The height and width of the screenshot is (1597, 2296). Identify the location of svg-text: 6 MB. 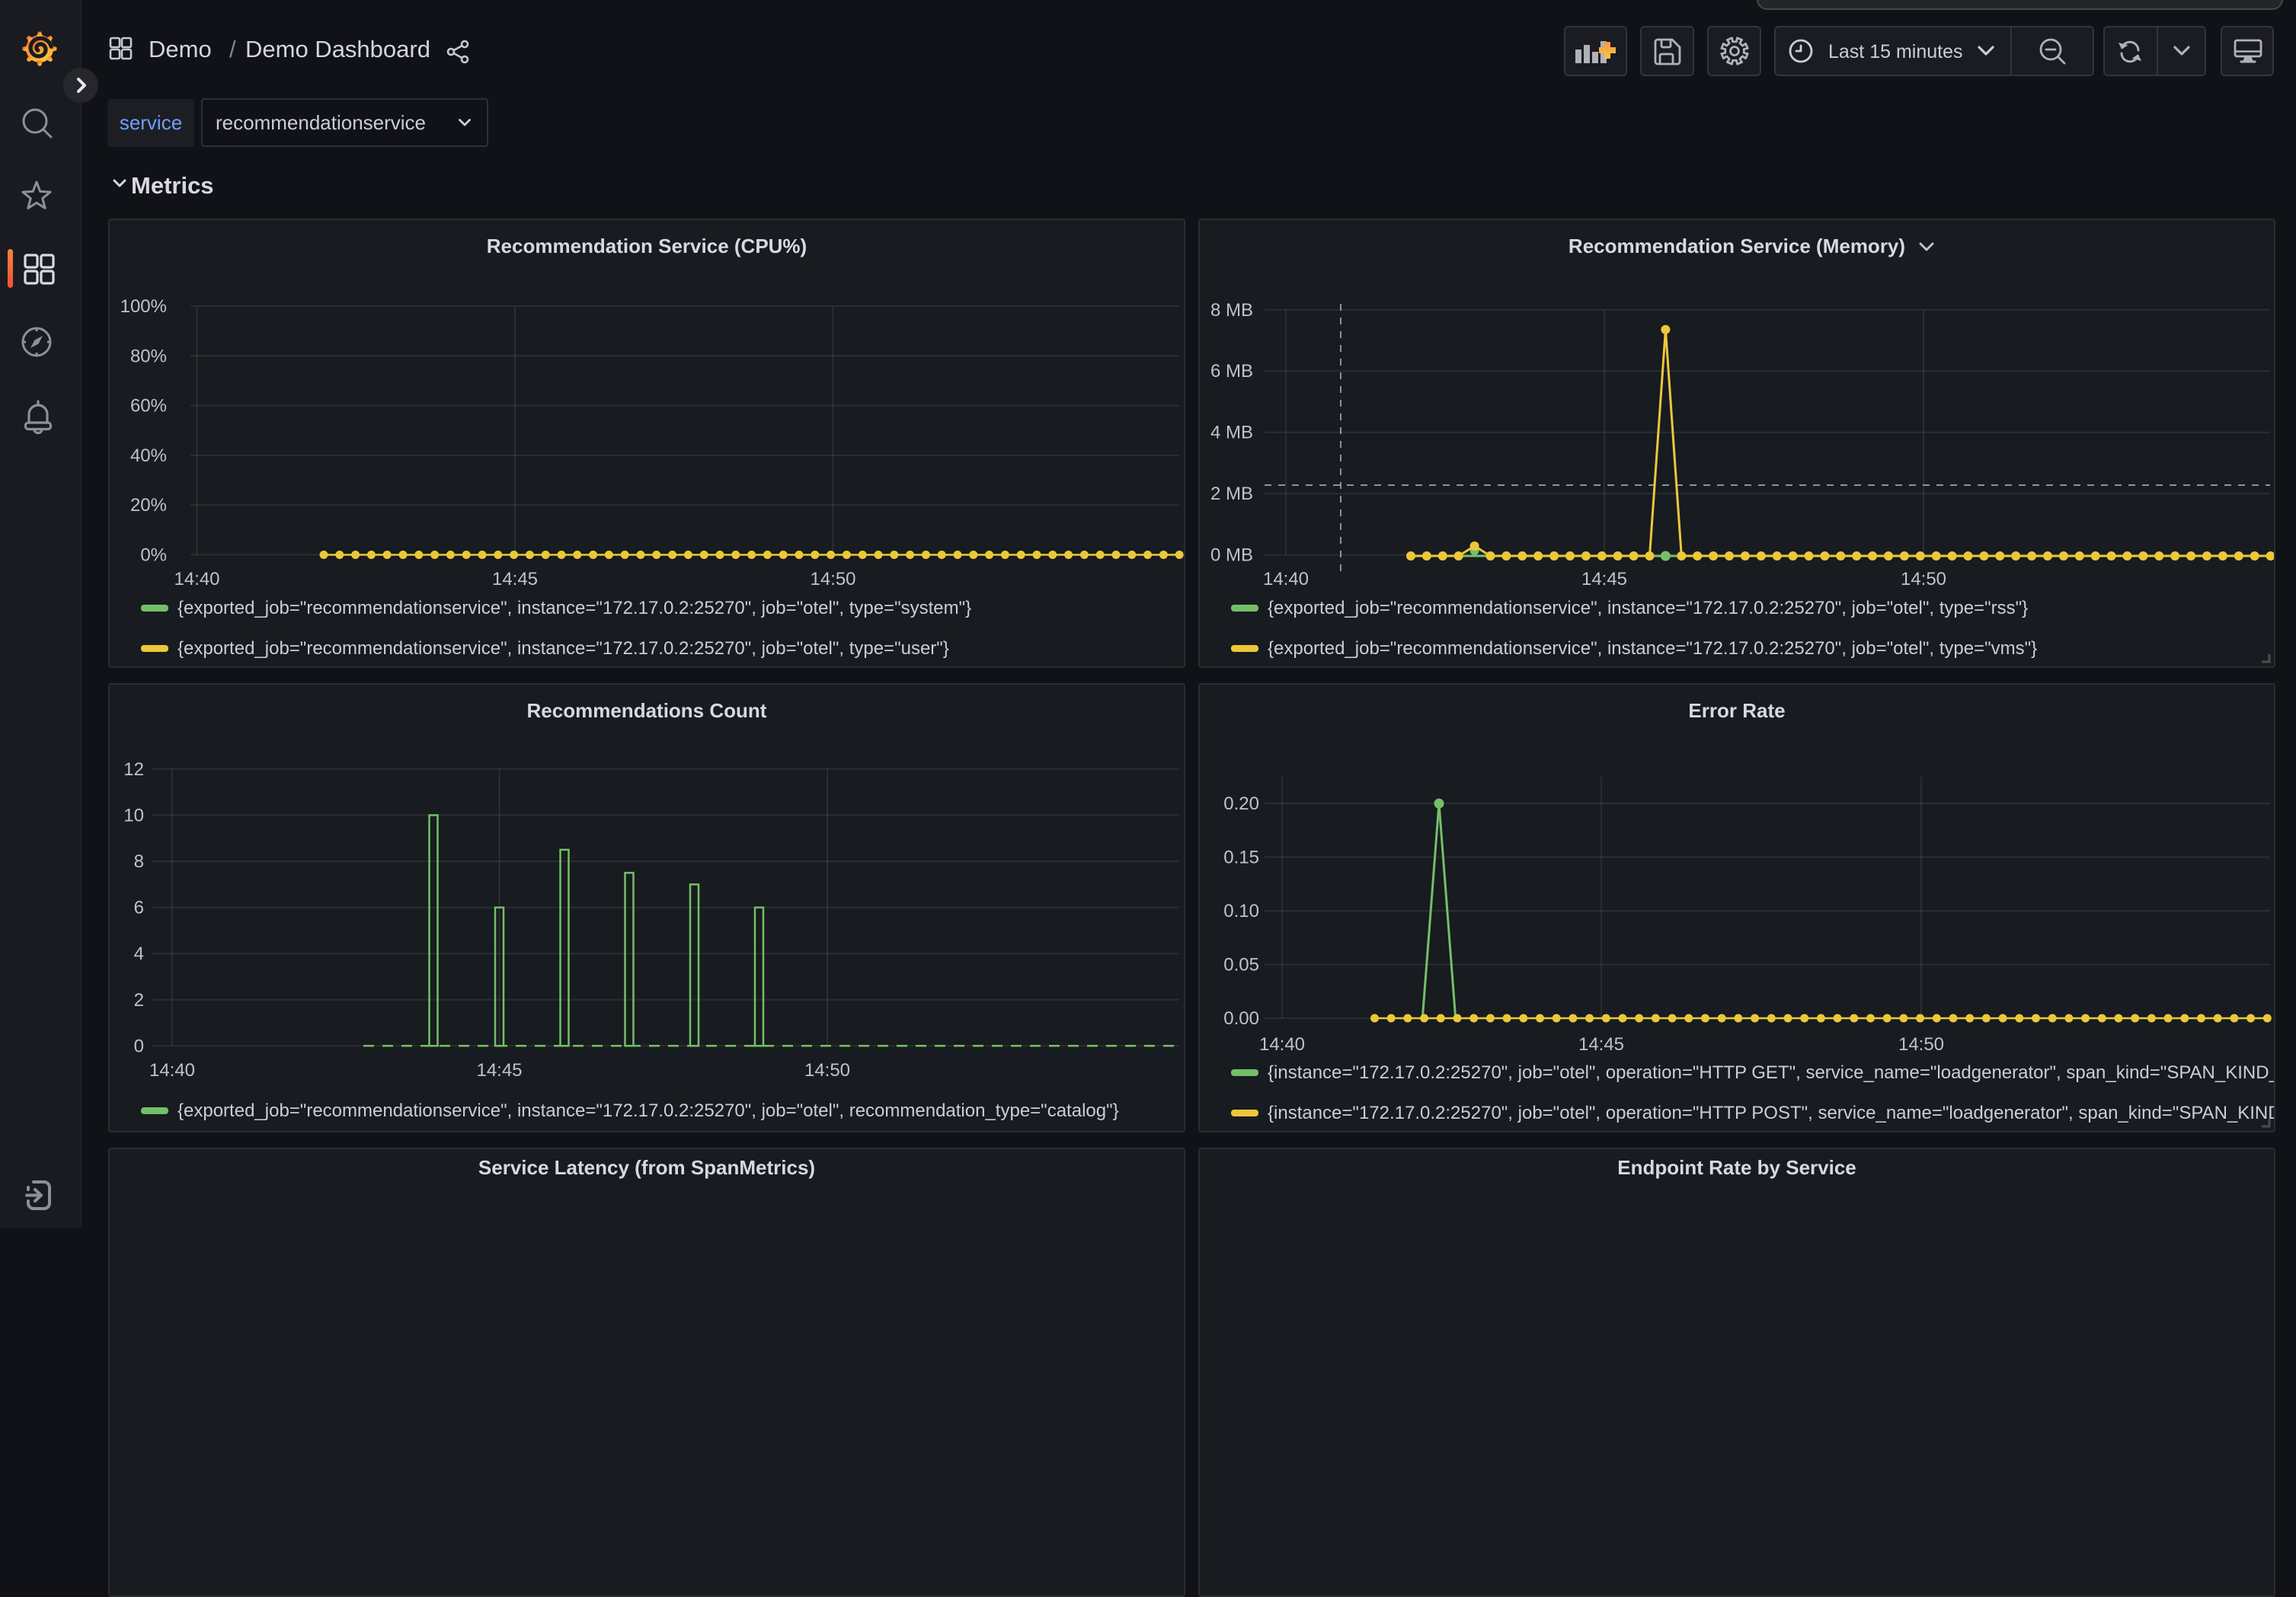
(1231, 371).